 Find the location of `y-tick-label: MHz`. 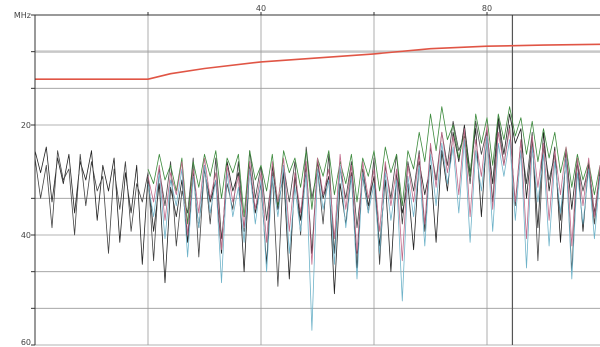

y-tick-label: MHz is located at coordinates (22, 15).